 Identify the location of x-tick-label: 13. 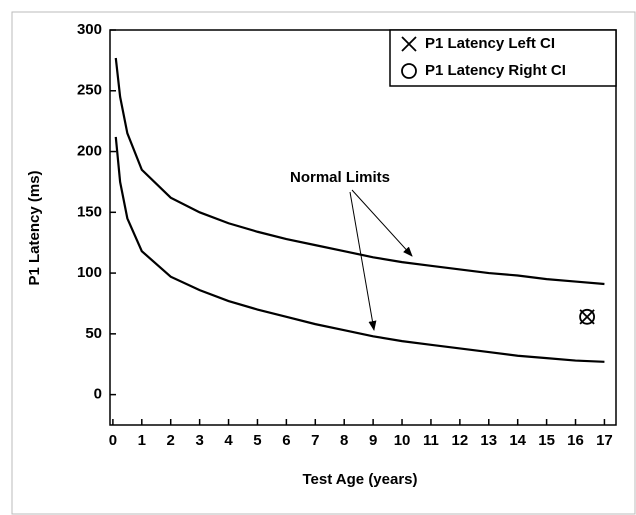
(488, 440).